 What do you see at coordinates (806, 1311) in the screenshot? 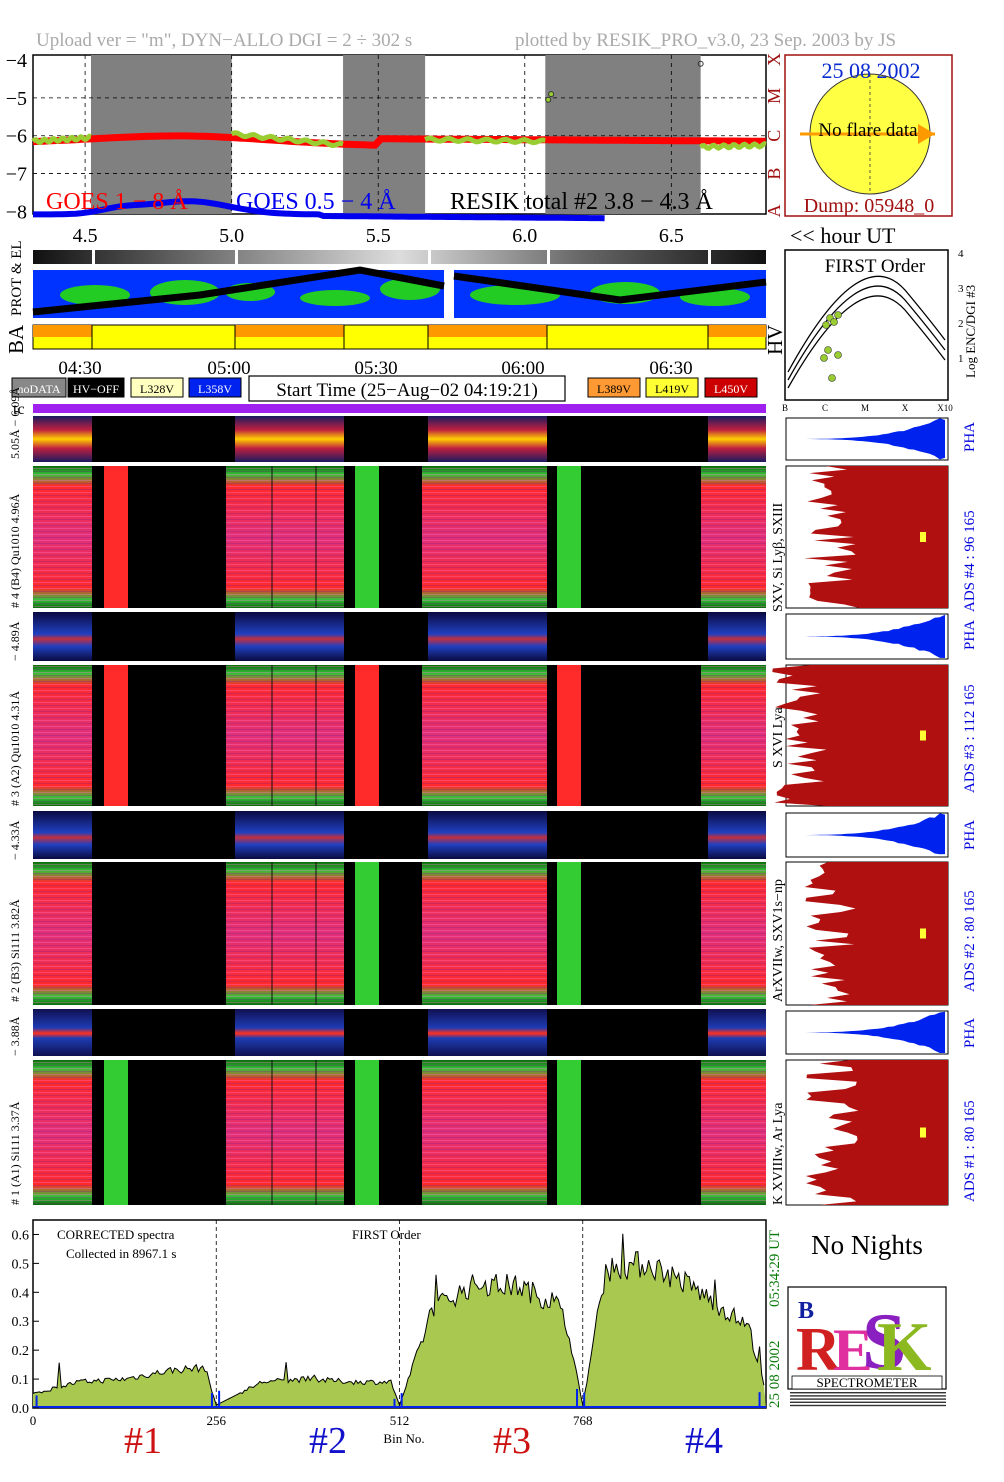
I see `logo-b: B` at bounding box center [806, 1311].